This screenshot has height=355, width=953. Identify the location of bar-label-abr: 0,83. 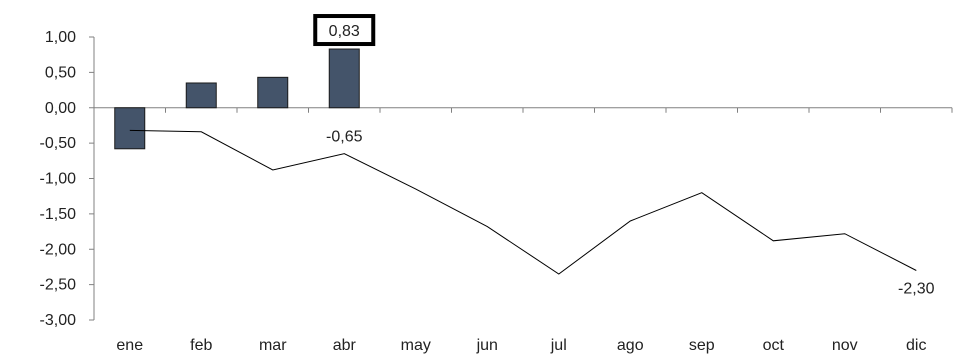
(344, 31).